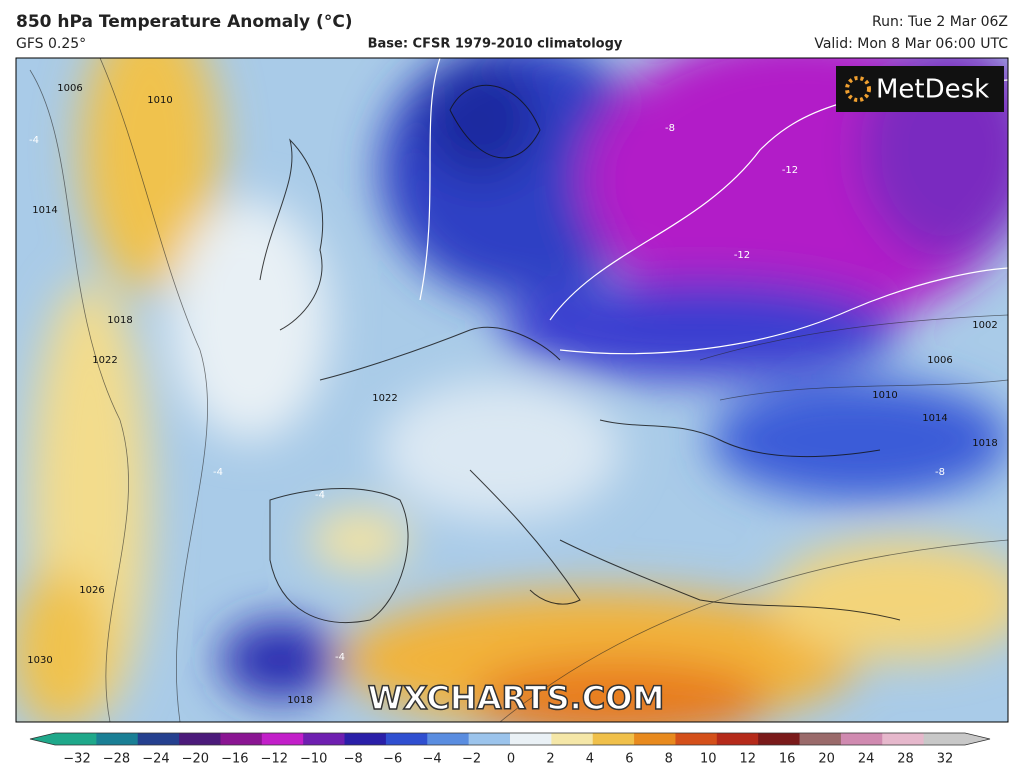  What do you see at coordinates (39, 660) in the screenshot?
I see `isobar-label: 1030` at bounding box center [39, 660].